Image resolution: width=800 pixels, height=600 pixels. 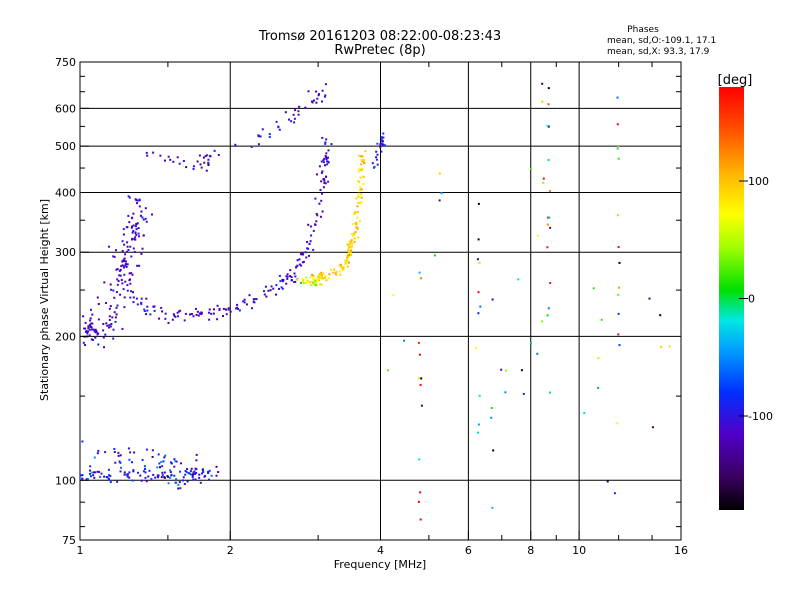 I want to click on chart-title-line2: RwPretec (8p), so click(x=379, y=50).